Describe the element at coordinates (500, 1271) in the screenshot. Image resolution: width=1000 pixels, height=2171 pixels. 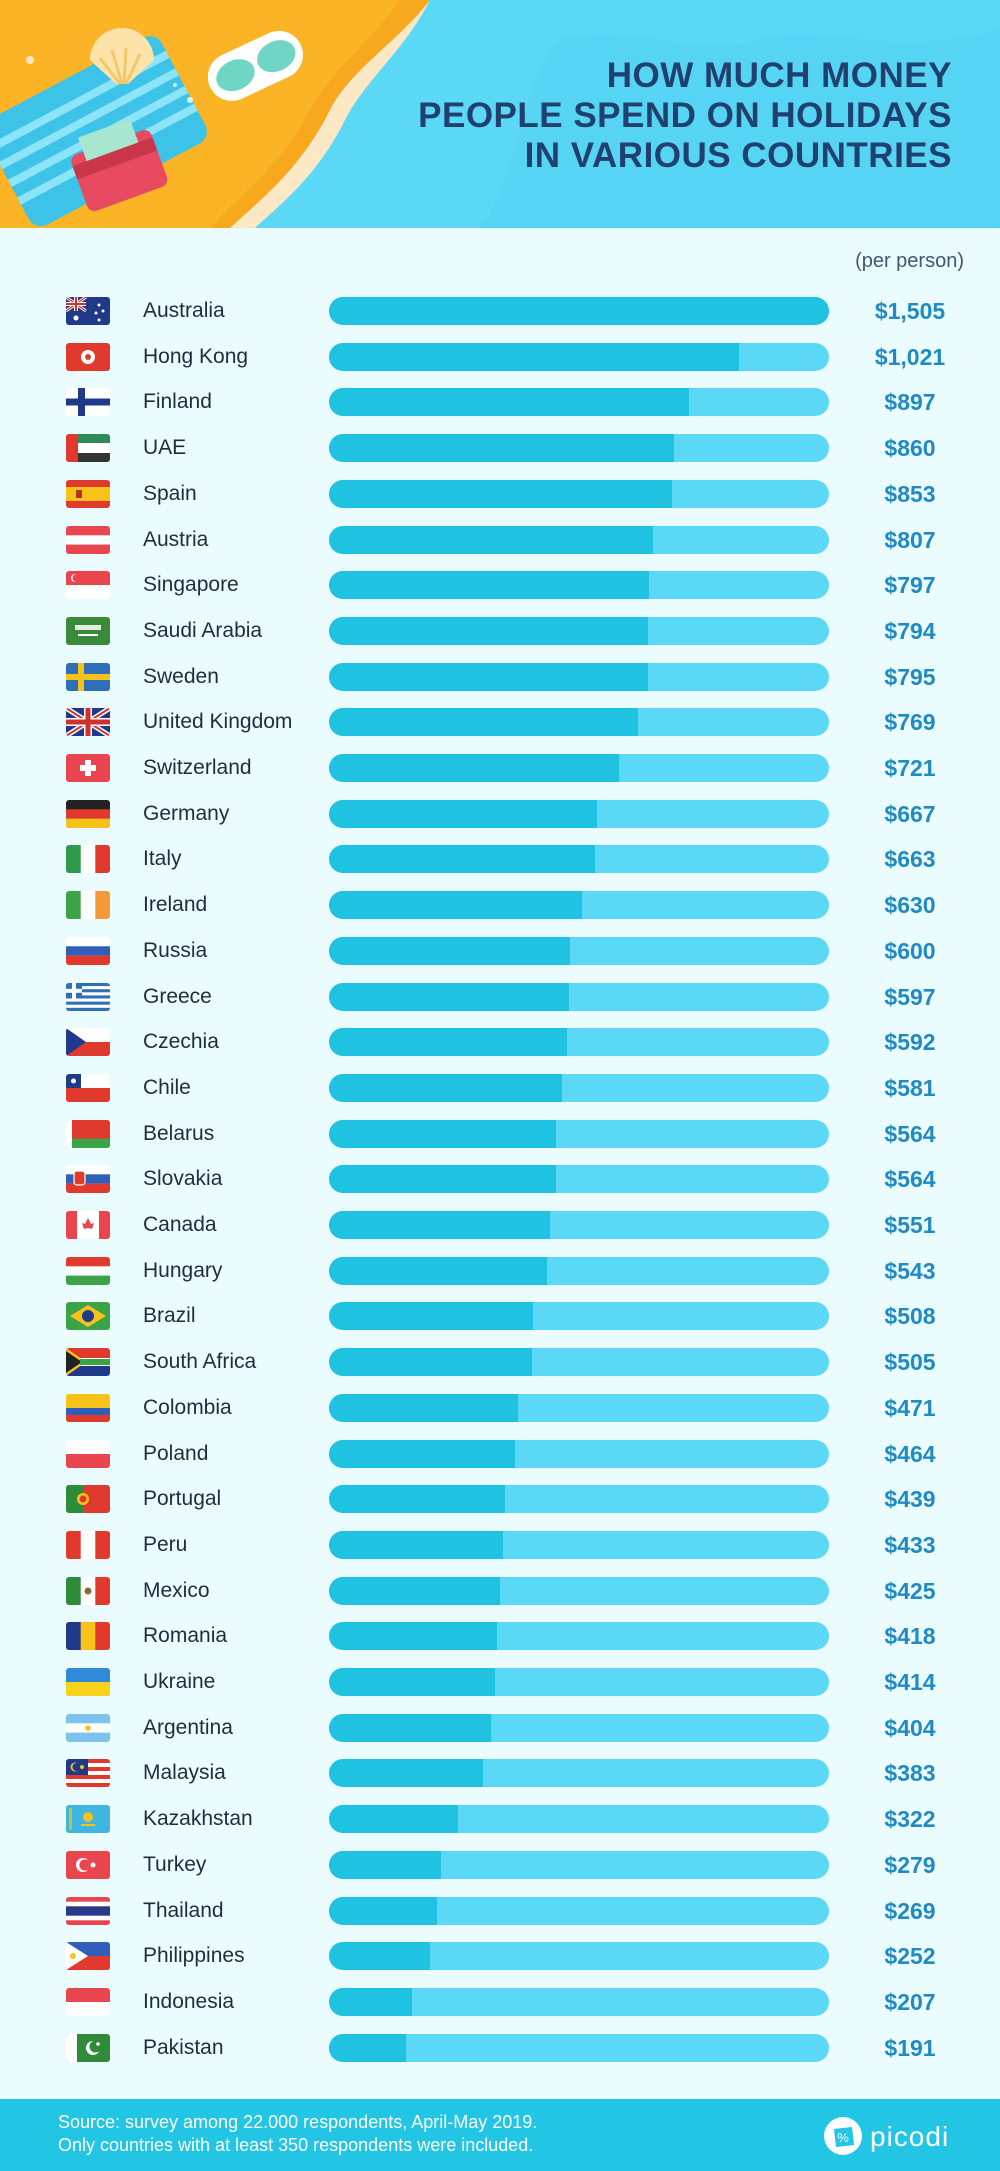
I see `bar-row: Hungary $543` at that location.